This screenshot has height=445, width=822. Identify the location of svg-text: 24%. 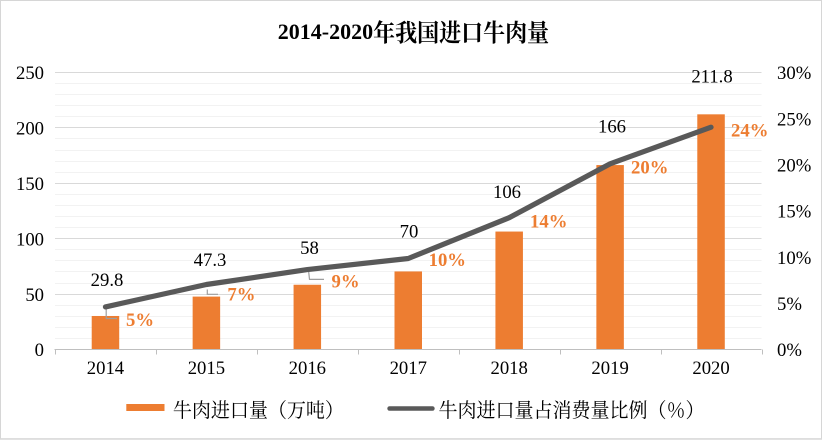
(749, 131).